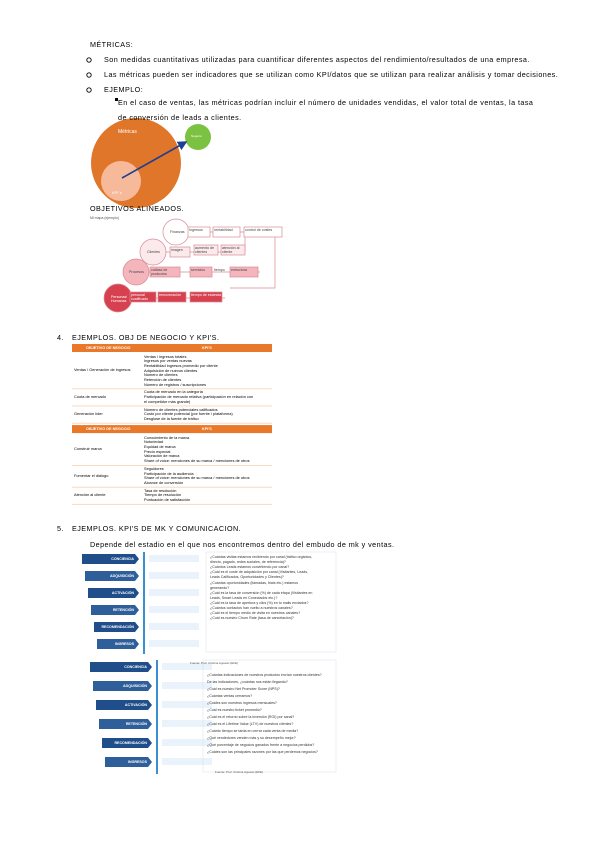 The image size is (599, 848). Describe the element at coordinates (102, 370) in the screenshot. I see `table-cell: Ventas / Generación de ingresos` at that location.